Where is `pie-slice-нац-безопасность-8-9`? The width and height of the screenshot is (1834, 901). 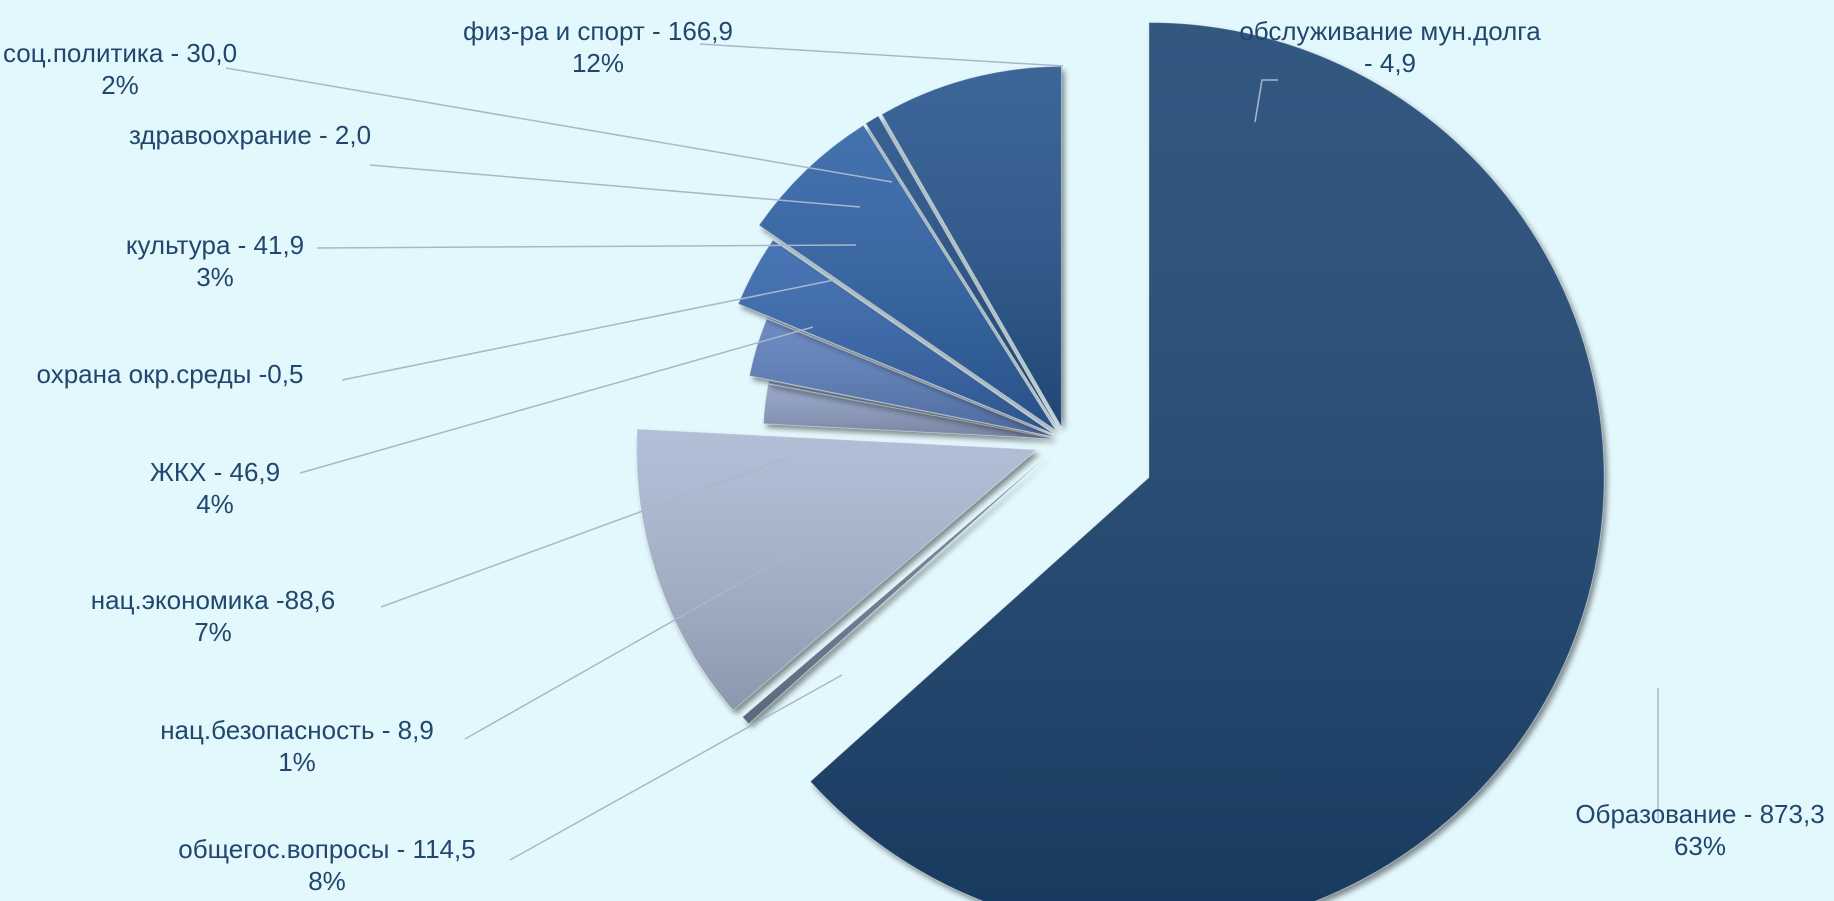 pie-slice-нац-безопасность-8-9 is located at coordinates (962, 272).